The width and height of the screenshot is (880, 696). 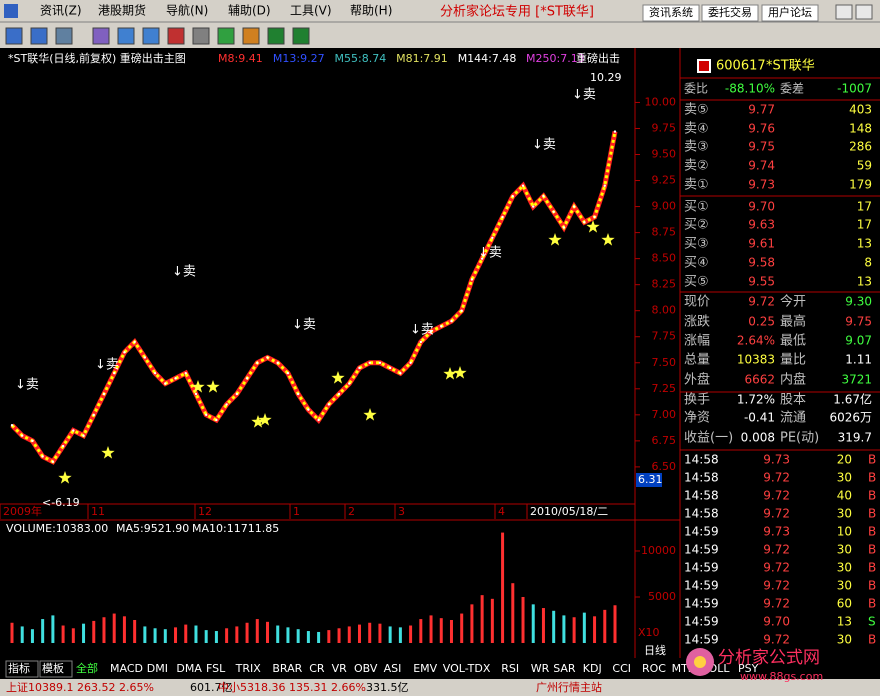 What do you see at coordinates (317, 668) in the screenshot?
I see `indicator-tab: CR` at bounding box center [317, 668].